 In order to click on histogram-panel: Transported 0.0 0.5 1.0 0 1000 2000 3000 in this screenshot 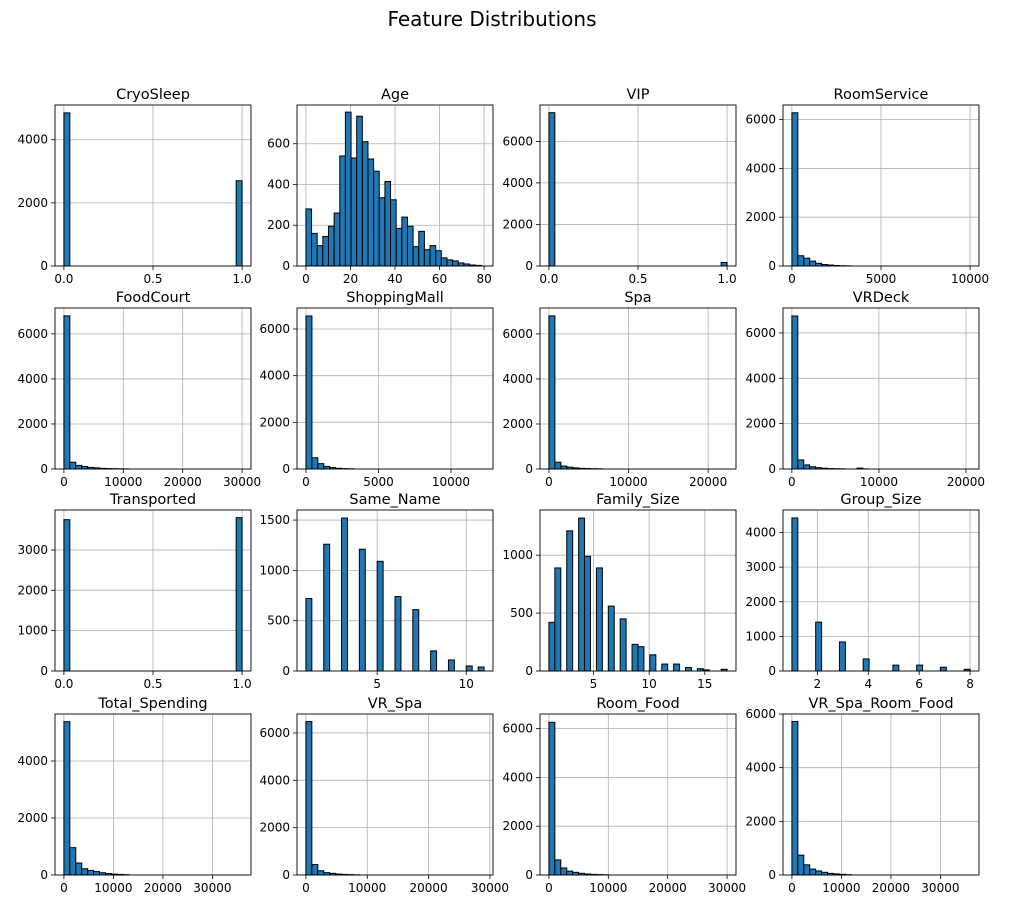, I will do `click(134, 591)`.